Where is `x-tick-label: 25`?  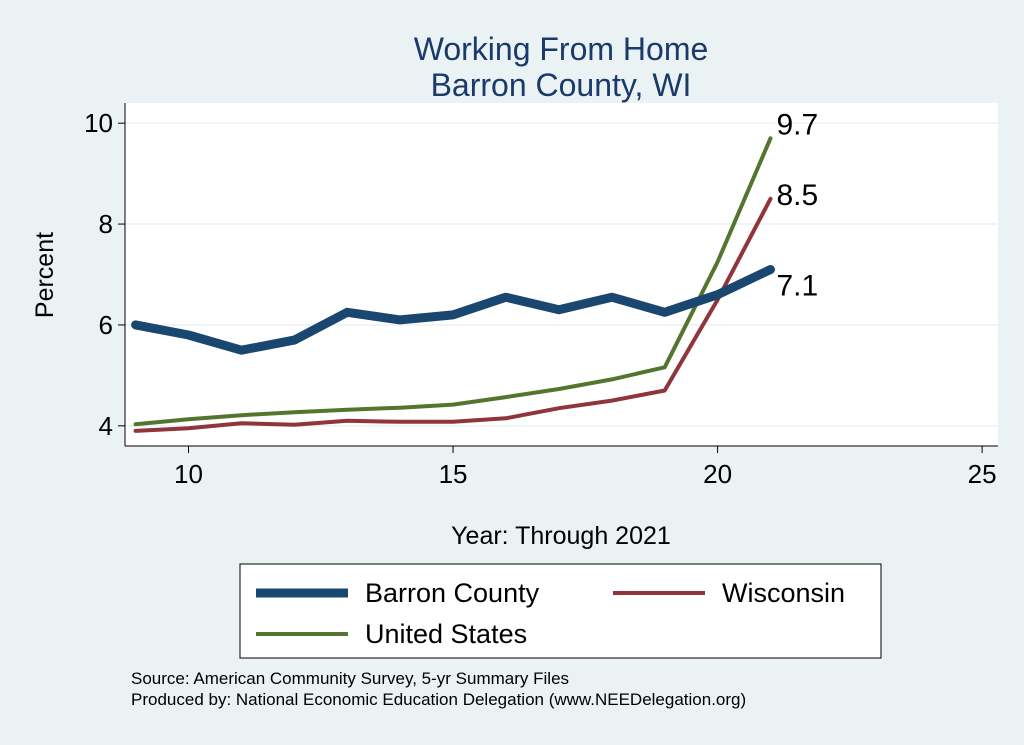
x-tick-label: 25 is located at coordinates (982, 474).